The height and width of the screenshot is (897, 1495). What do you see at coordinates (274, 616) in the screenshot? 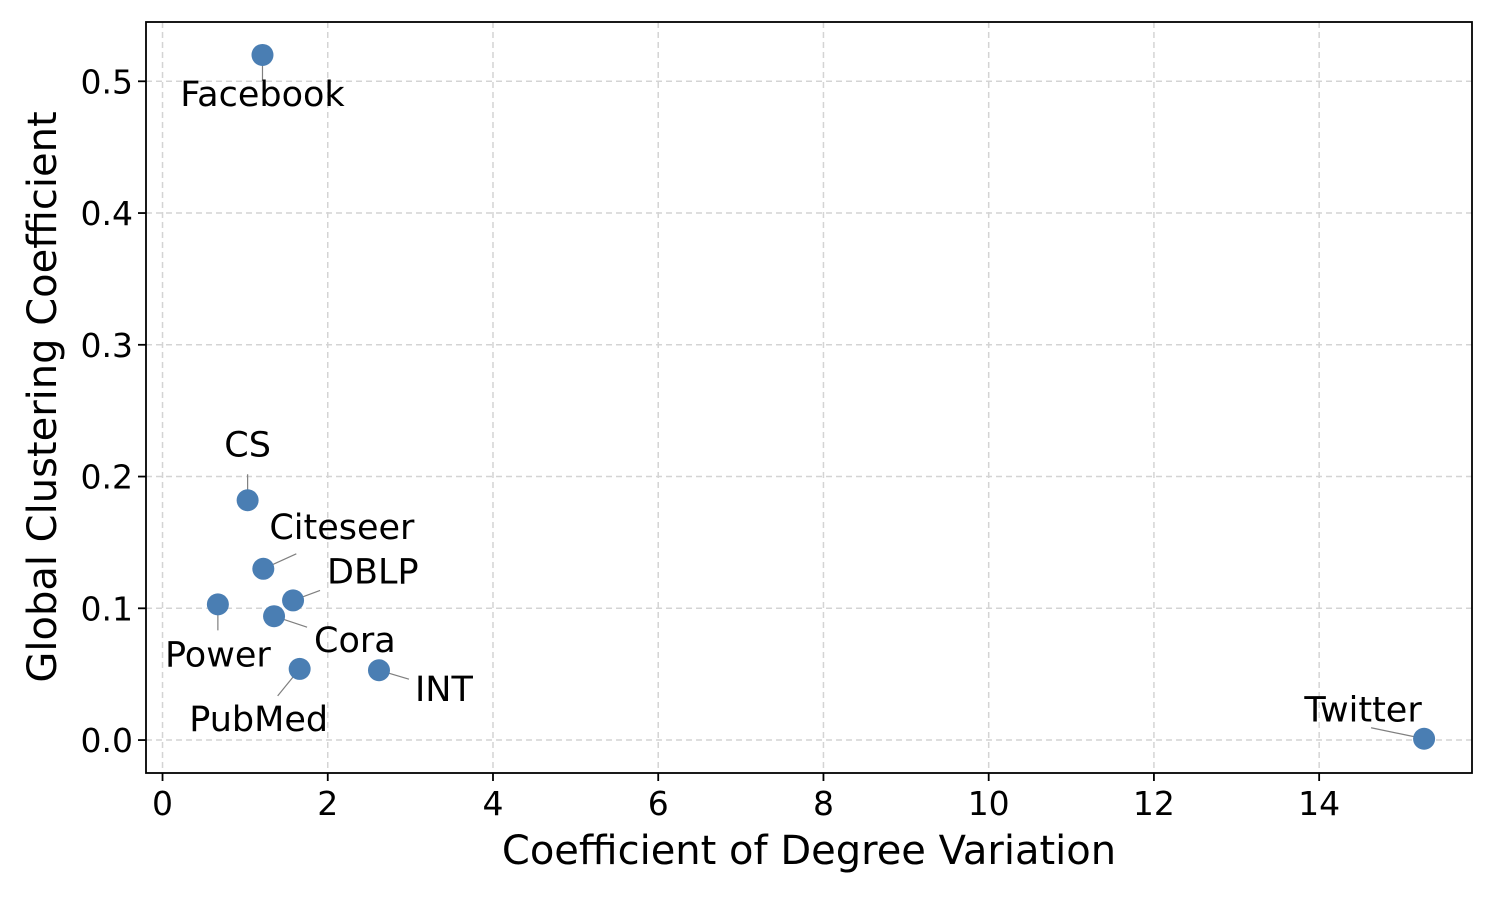
I see `data-point-cora` at bounding box center [274, 616].